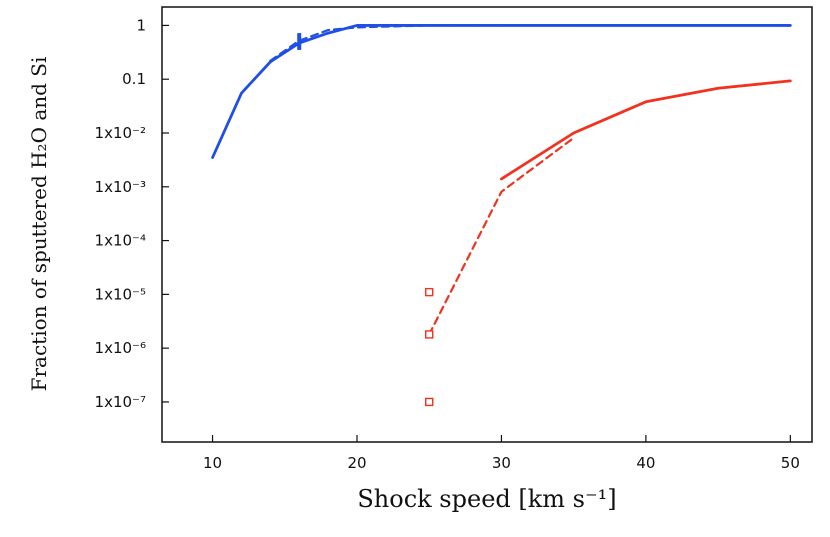  Describe the element at coordinates (39, 224) in the screenshot. I see `y-axis-label: Fraction of sputtered H₂O and Si` at that location.